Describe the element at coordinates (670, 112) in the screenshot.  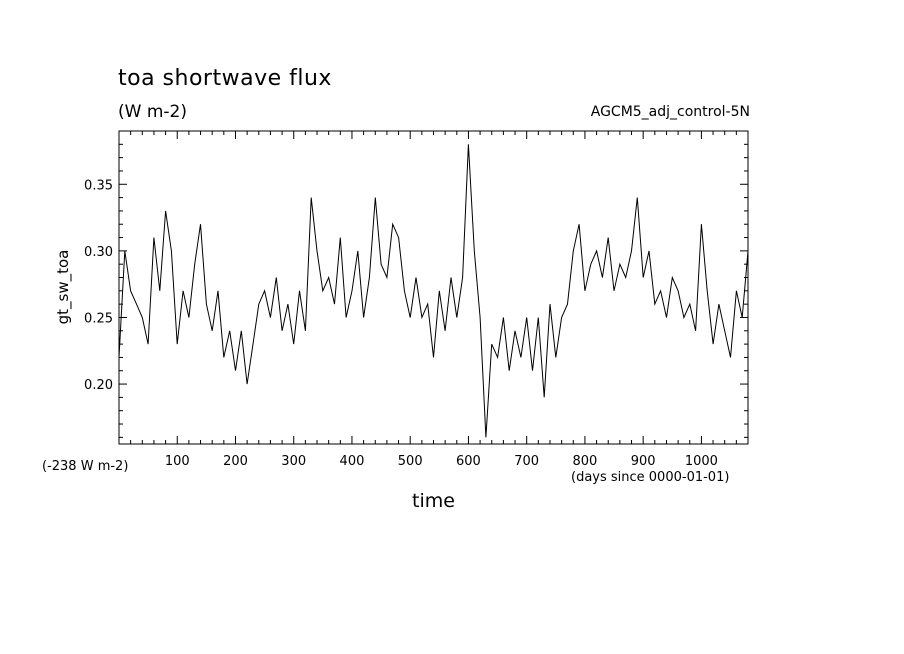
I see `run-label: AGCM5_adj_control-5N` at that location.